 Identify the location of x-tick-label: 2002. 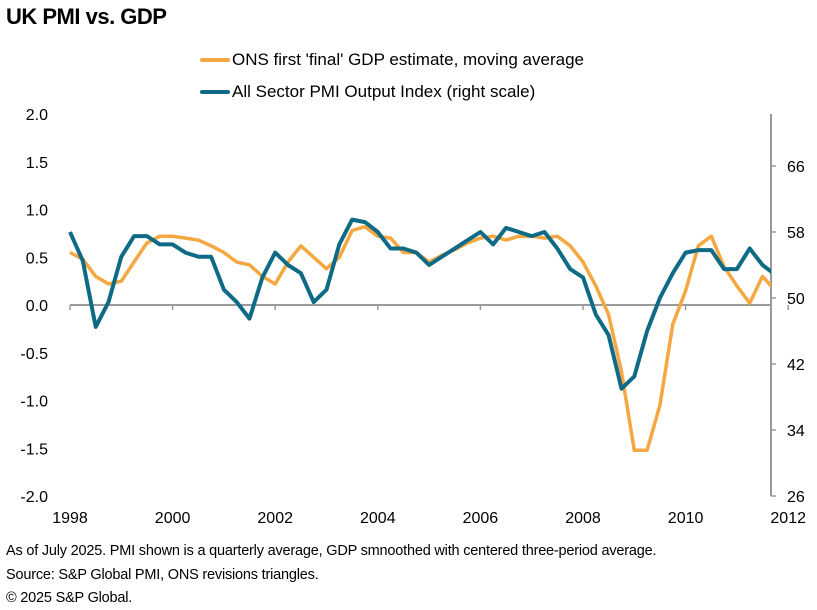
(275, 518).